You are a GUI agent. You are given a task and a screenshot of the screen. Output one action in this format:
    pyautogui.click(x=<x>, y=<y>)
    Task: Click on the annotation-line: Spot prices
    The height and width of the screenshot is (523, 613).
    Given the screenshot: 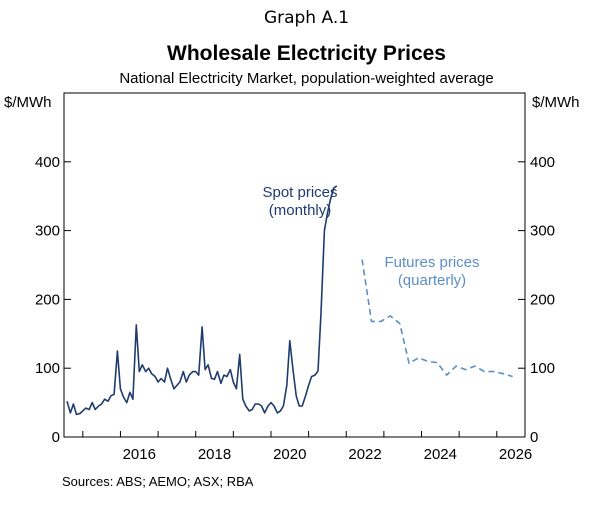 What is the action you would take?
    pyautogui.click(x=299, y=192)
    